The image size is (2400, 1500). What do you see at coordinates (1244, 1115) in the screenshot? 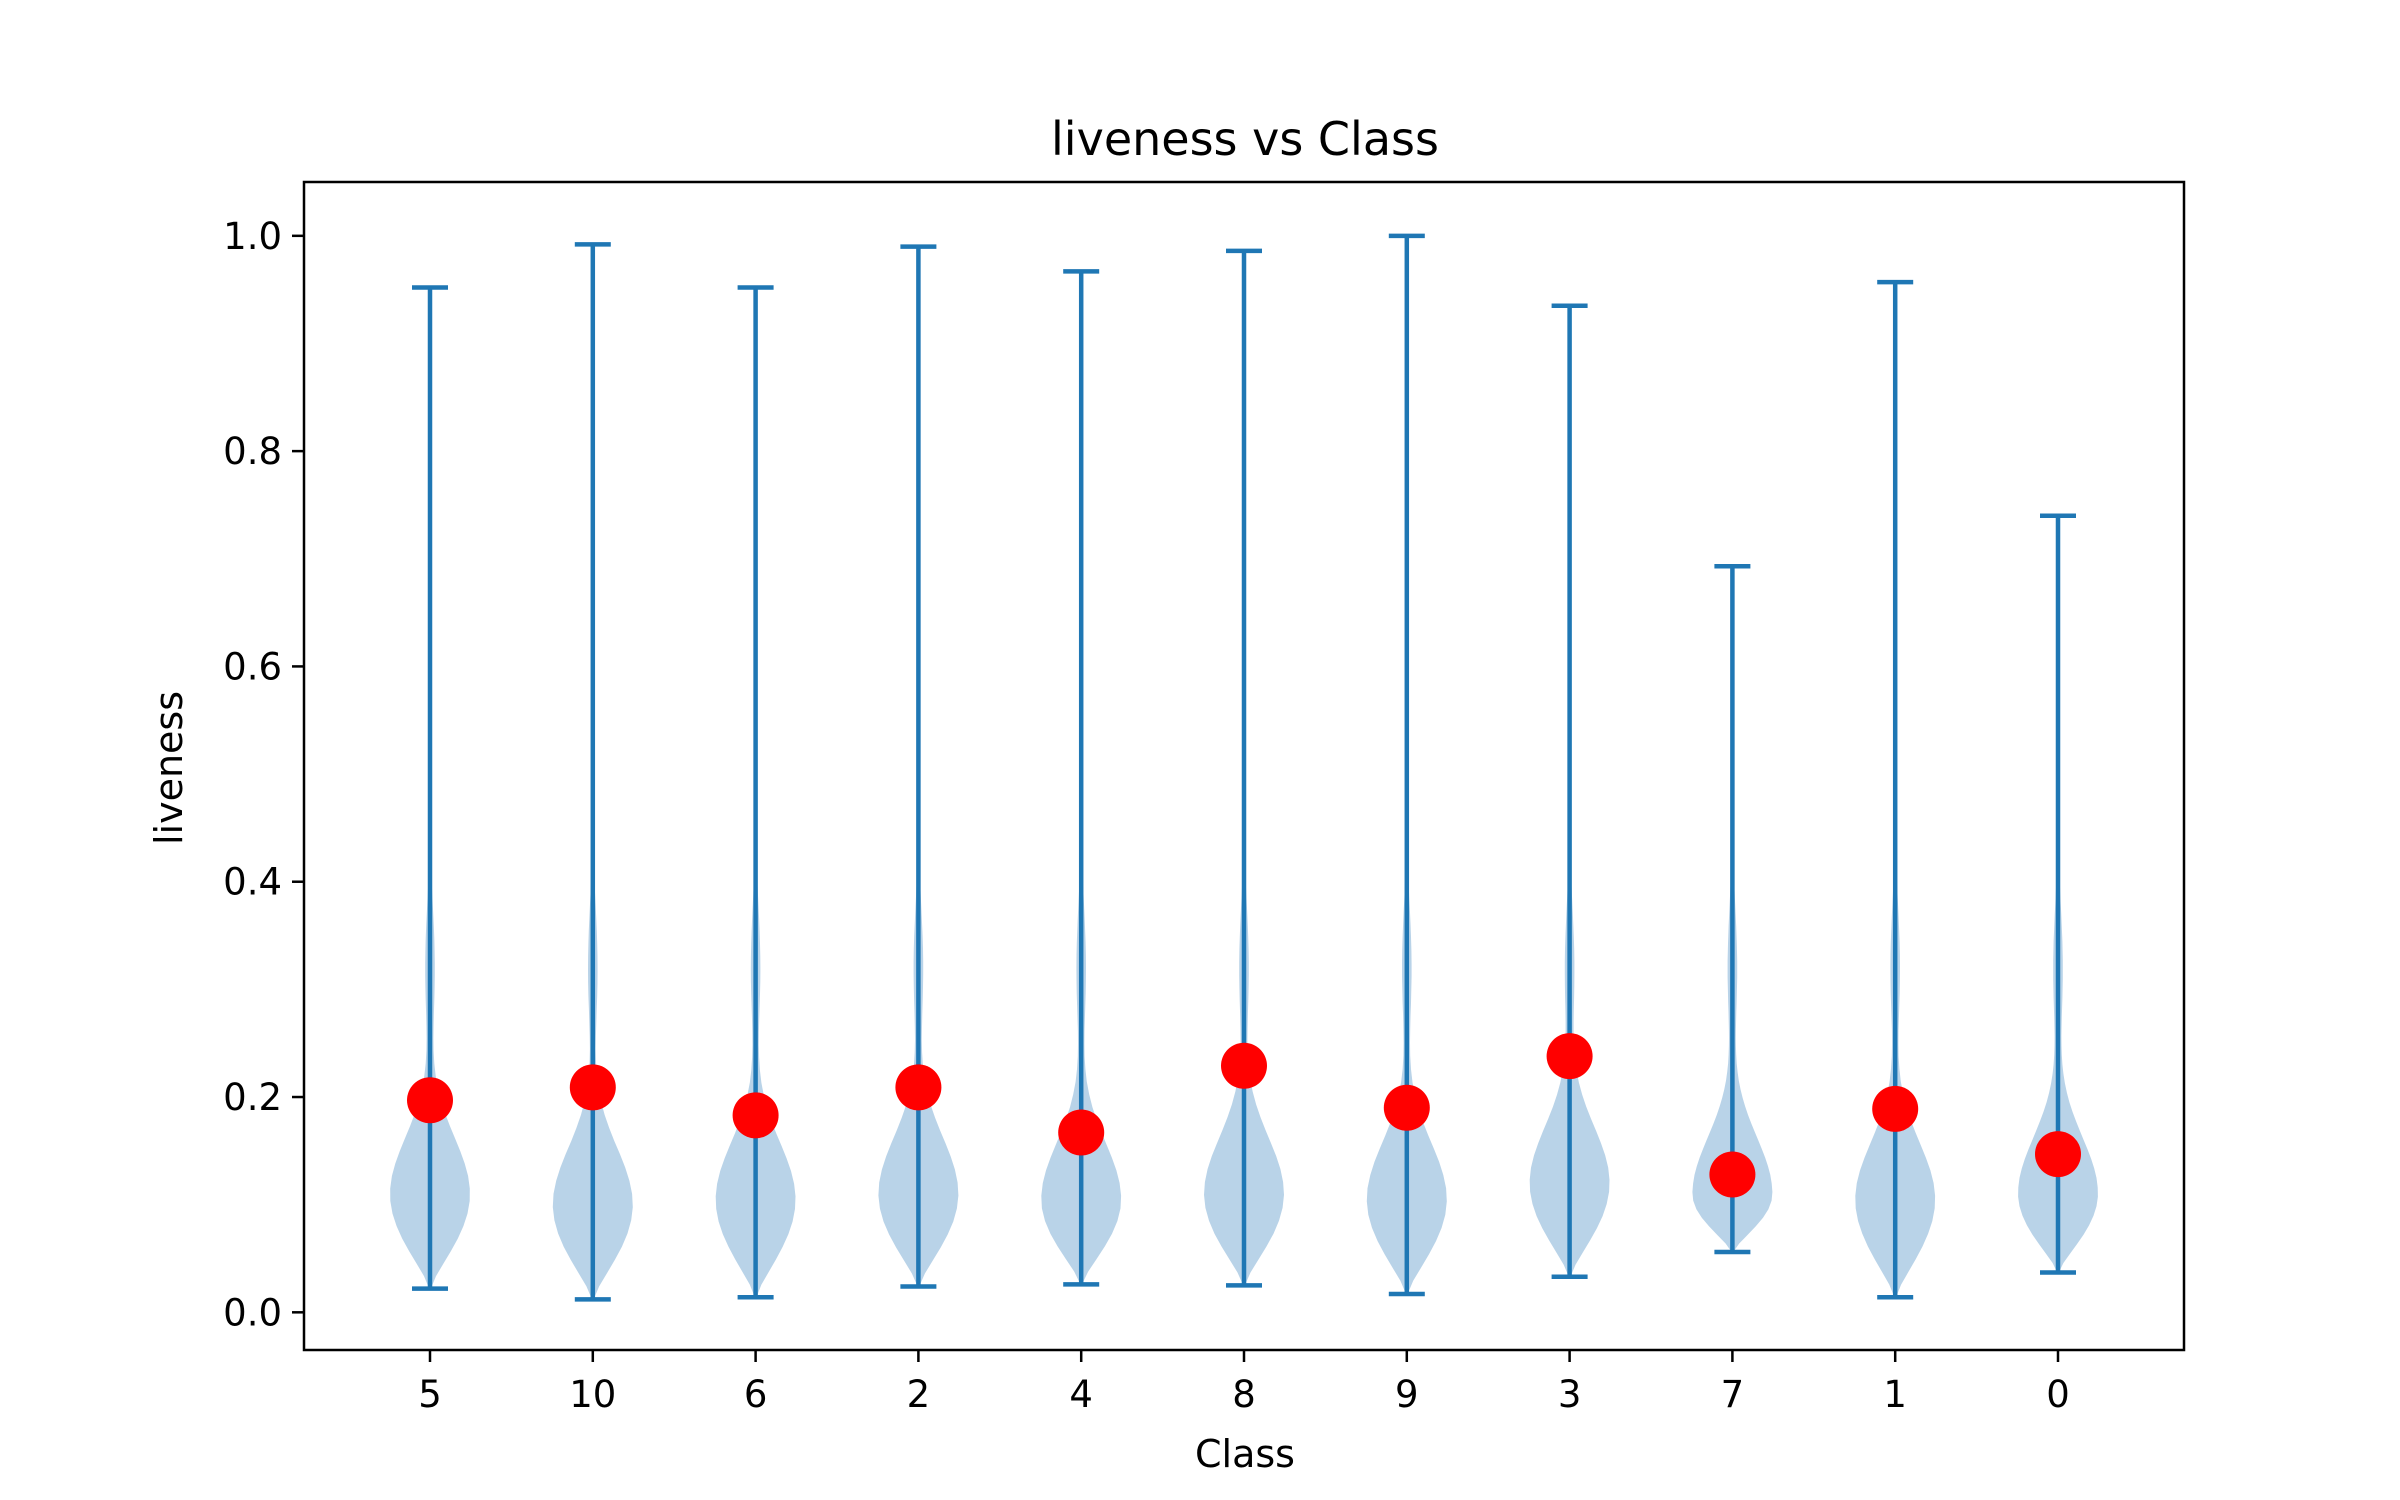
I see `mean-marker-layer` at bounding box center [1244, 1115].